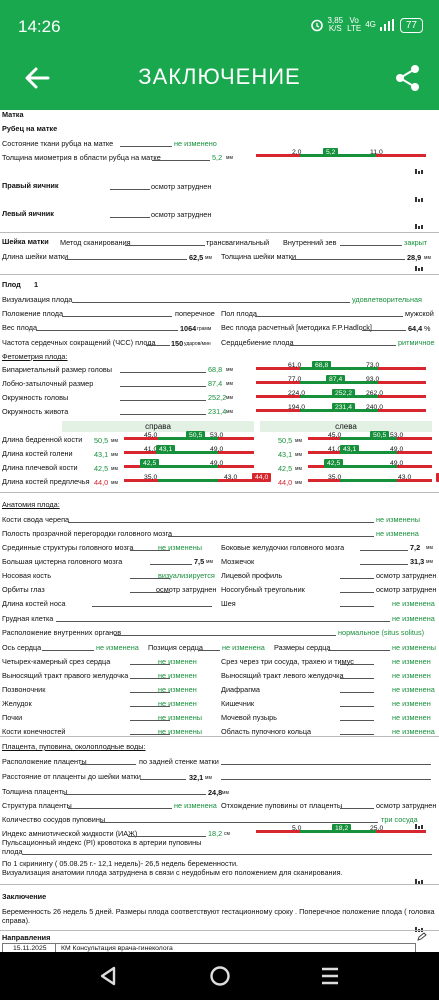 The height and width of the screenshot is (1000, 439). I want to click on right-ovary-label: Правый яичник, so click(30, 185).